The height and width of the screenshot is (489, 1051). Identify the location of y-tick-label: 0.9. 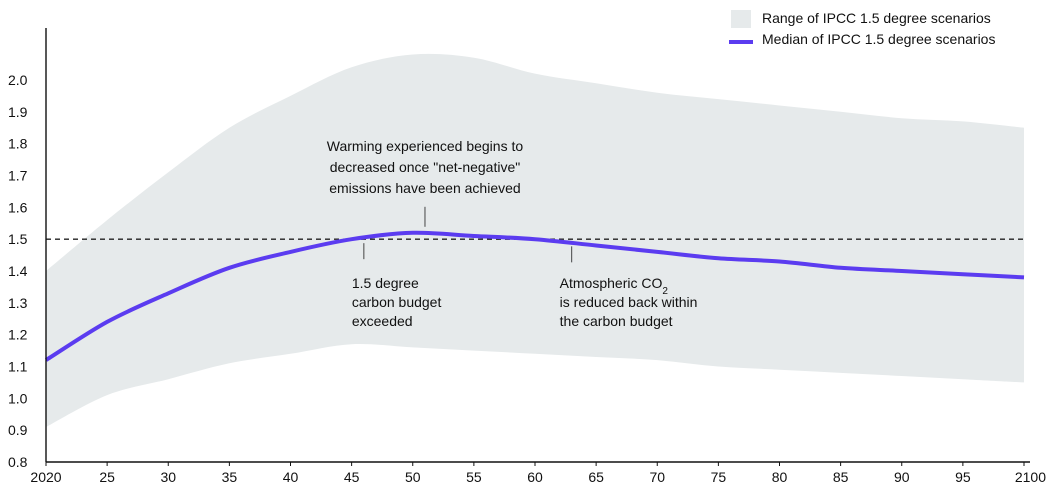
(18, 430).